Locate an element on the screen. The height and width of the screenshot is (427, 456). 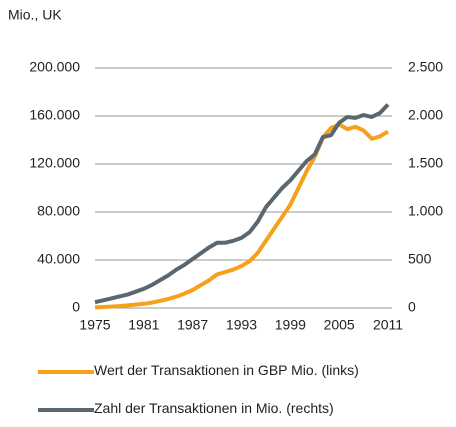
y2-tick-label: 1.500 is located at coordinates (425, 163).